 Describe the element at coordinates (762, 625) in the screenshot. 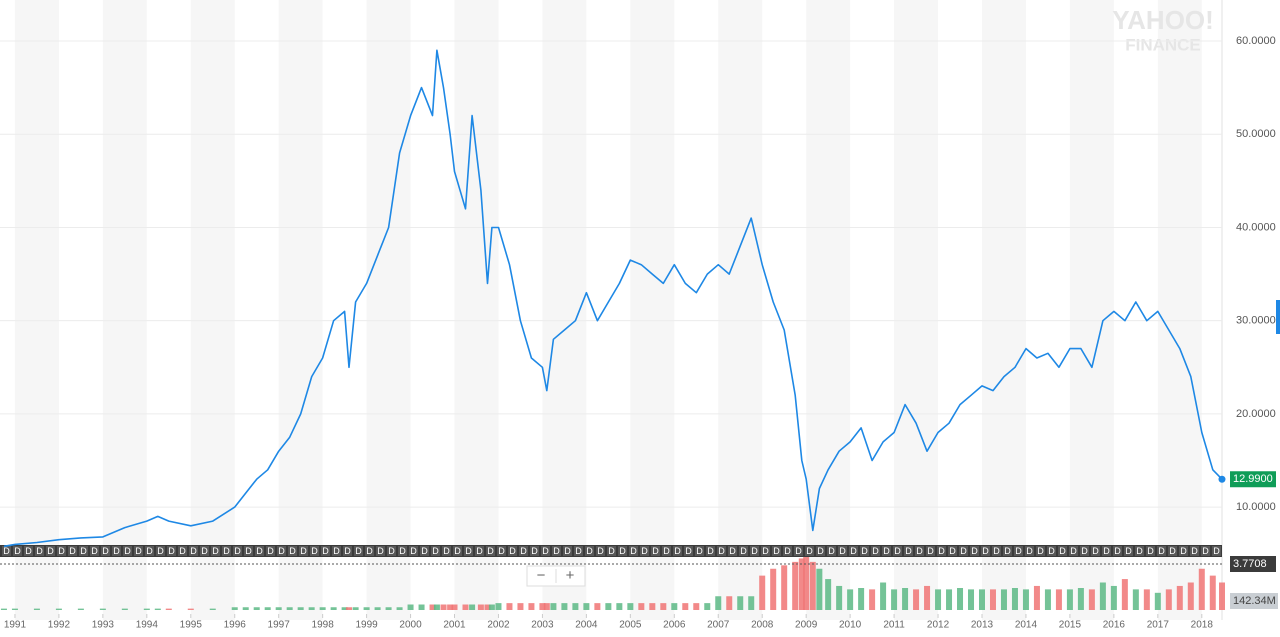

I see `x-tick-label: 2008` at that location.